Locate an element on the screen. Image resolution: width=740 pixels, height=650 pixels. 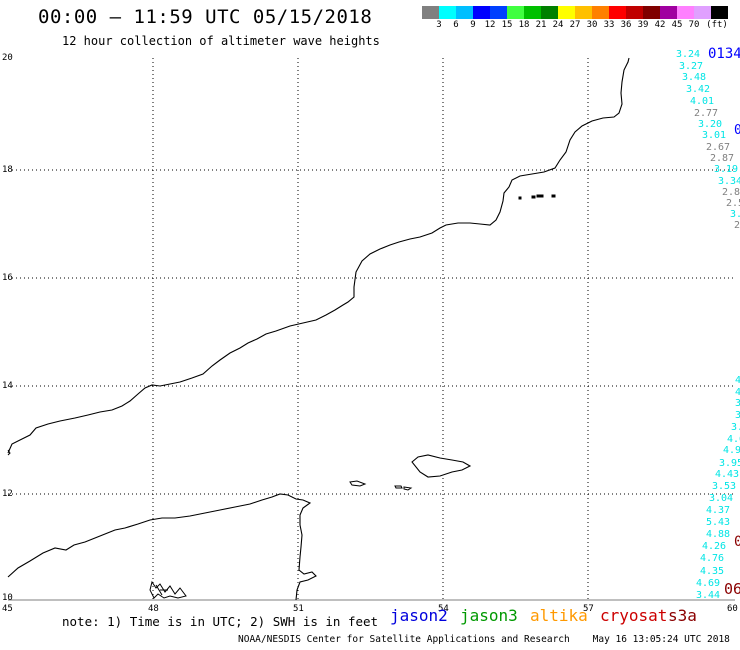
legend-label: (ft) is located at coordinates (717, 25).